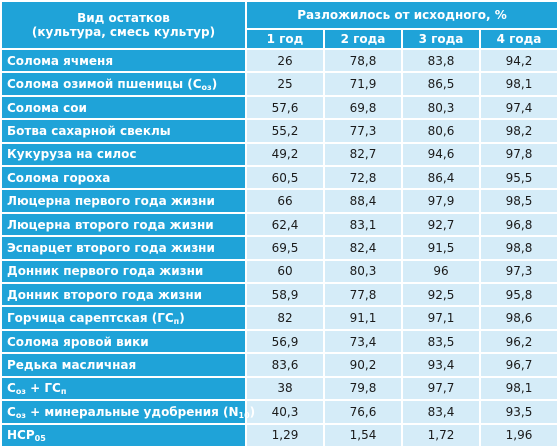 The image size is (559, 448). I want to click on value-cell: 94,6, so click(441, 154).